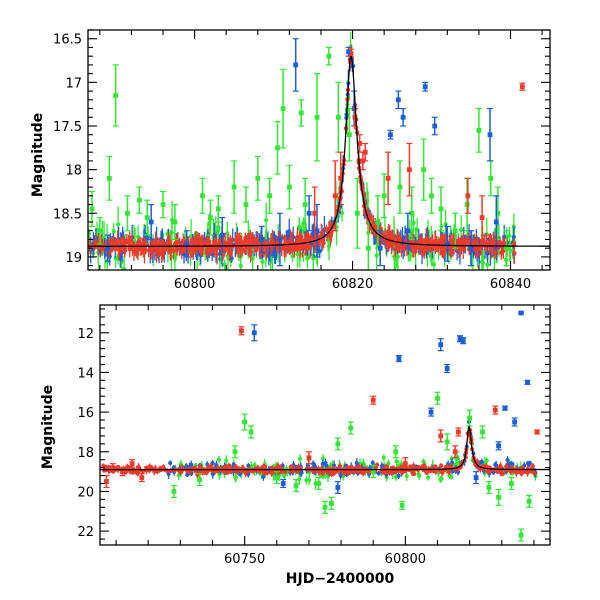  Describe the element at coordinates (405, 559) in the screenshot. I see `bottom-x-tick-label: 60800` at that location.